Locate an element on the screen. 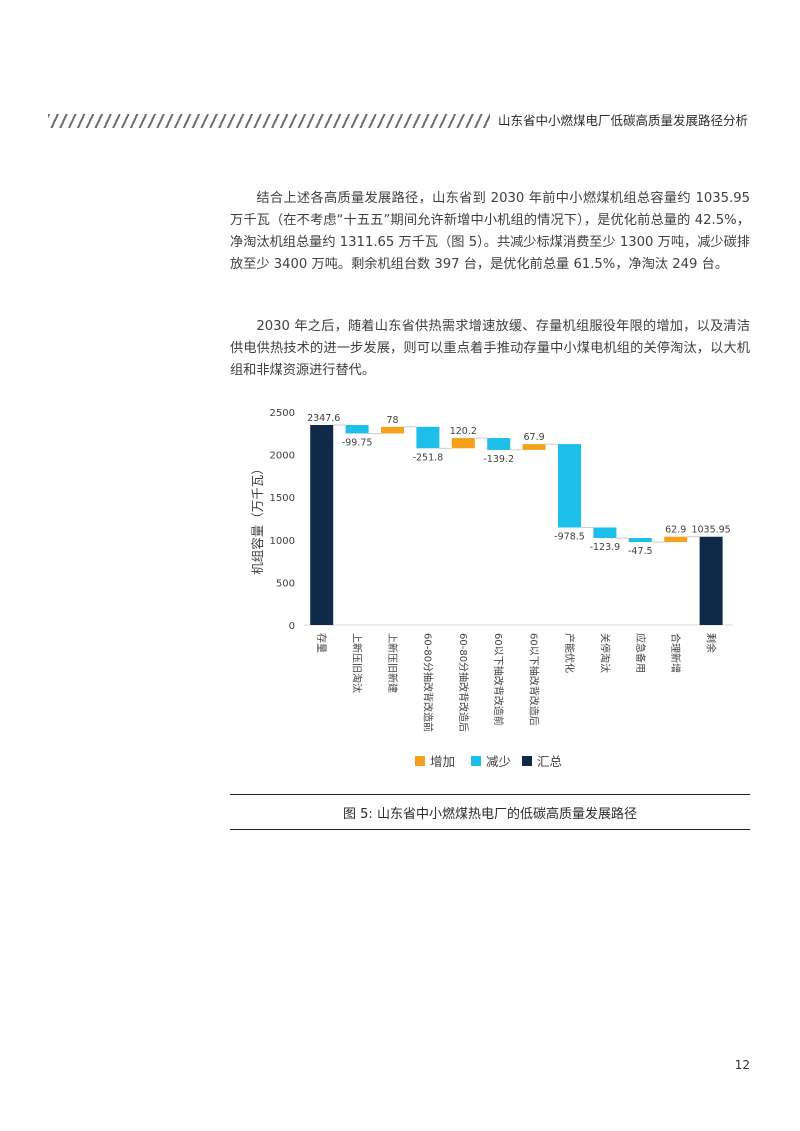 This screenshot has width=800, height=1131. page-number: 12 is located at coordinates (742, 1065).